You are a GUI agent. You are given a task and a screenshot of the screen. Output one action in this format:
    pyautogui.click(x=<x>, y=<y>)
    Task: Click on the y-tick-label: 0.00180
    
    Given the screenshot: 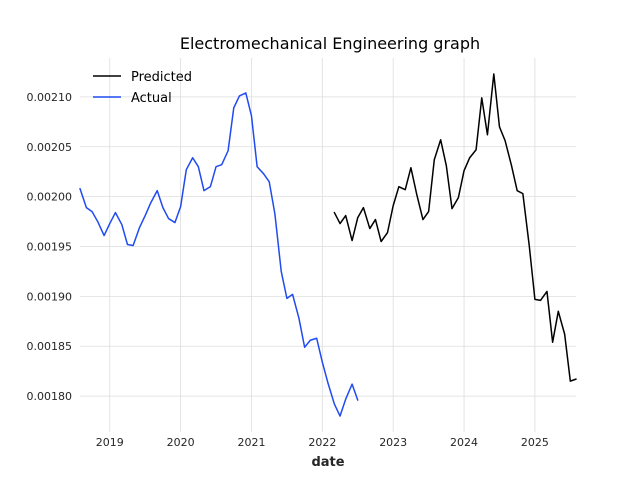 What is the action you would take?
    pyautogui.click(x=50, y=396)
    